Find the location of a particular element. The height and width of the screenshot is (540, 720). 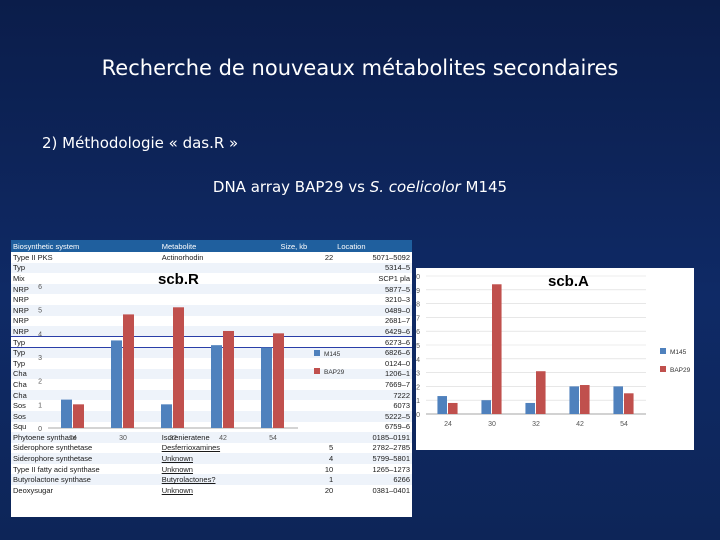

table-row: Sos 6073 is located at coordinates (211, 405).